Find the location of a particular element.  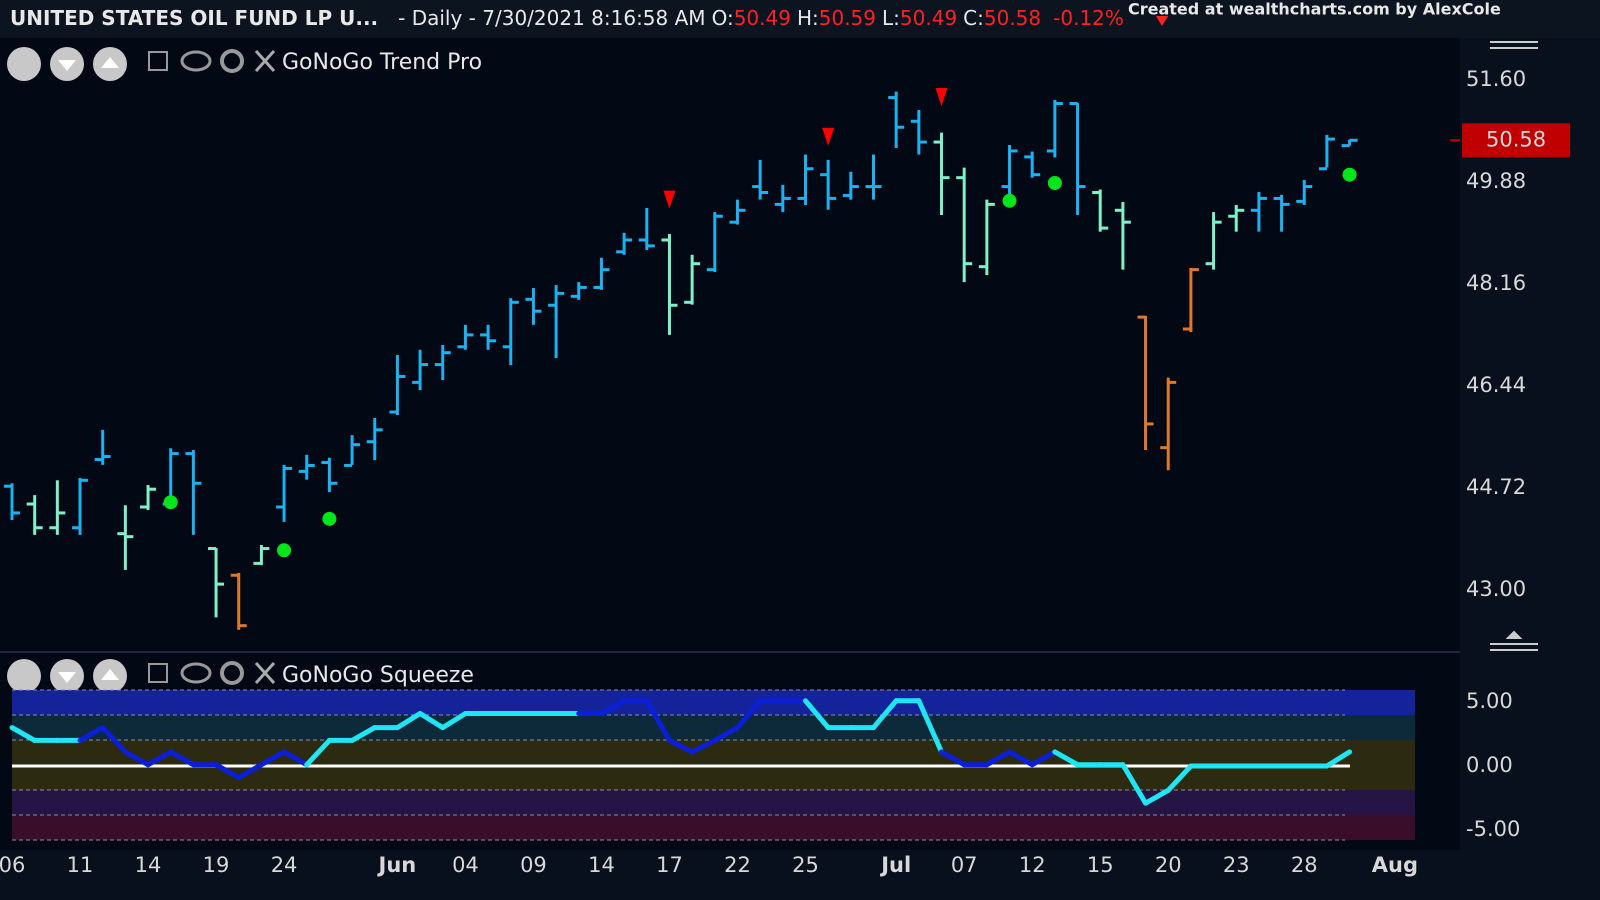

period: - Daily - 7/30/2021 8:16:58 AM is located at coordinates (551, 18).